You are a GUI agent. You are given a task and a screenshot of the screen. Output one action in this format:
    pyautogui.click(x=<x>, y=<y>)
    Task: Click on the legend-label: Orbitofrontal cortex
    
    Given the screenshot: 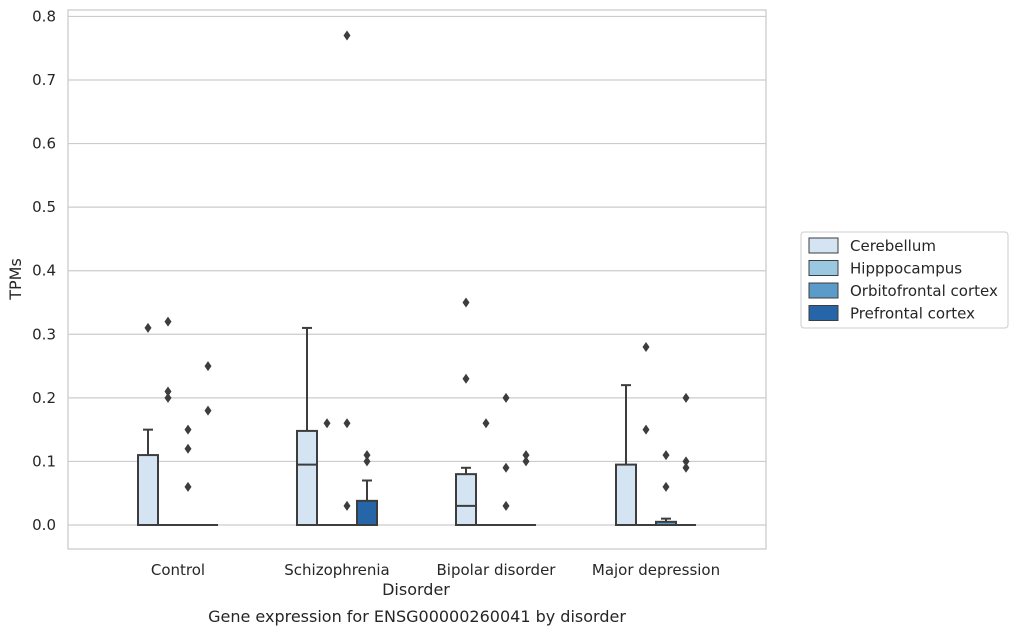 What is the action you would take?
    pyautogui.click(x=924, y=291)
    